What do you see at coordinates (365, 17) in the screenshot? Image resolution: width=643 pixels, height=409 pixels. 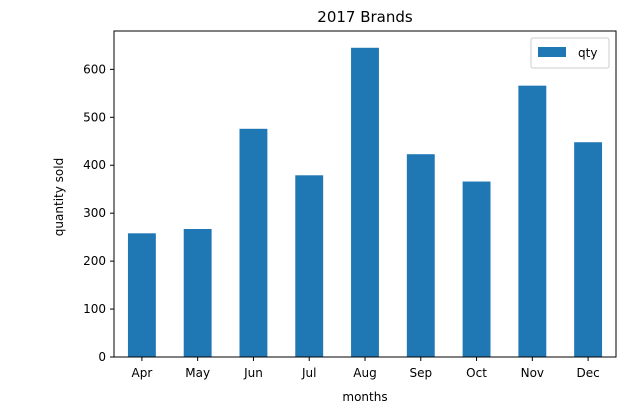 I see `chart-title: 2017 Brands` at bounding box center [365, 17].